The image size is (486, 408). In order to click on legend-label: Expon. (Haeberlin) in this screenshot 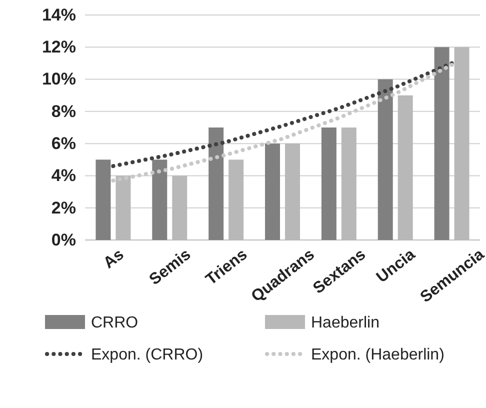, I will do `click(377, 355)`.